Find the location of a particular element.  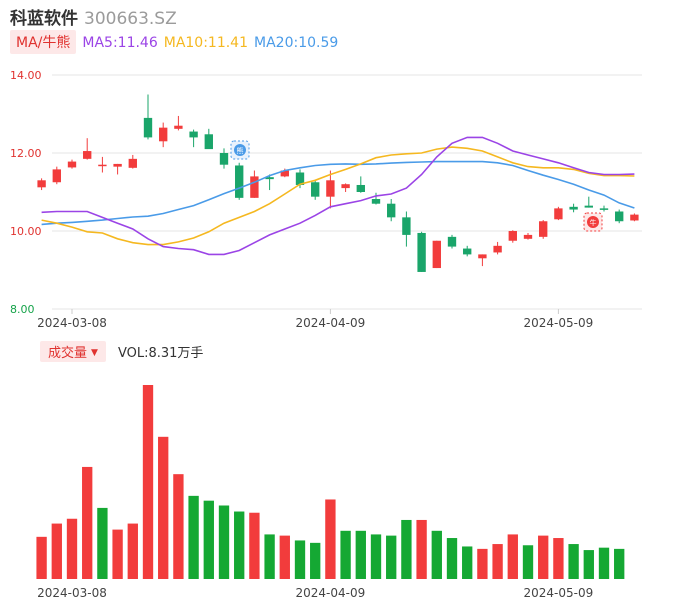

chevron-down-icon: ▼ is located at coordinates (94, 353).